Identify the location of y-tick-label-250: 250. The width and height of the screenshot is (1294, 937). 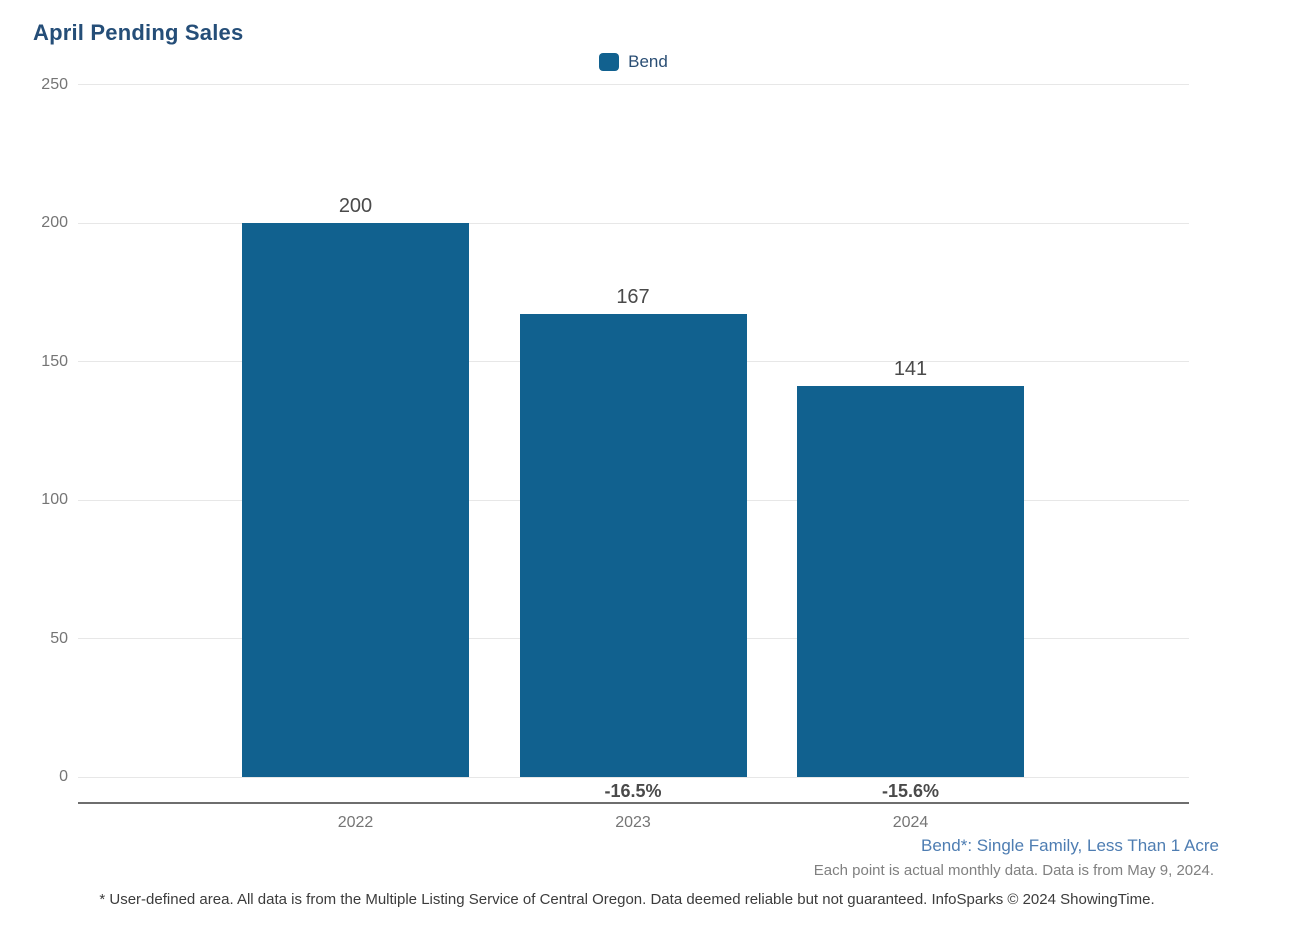
(54, 84).